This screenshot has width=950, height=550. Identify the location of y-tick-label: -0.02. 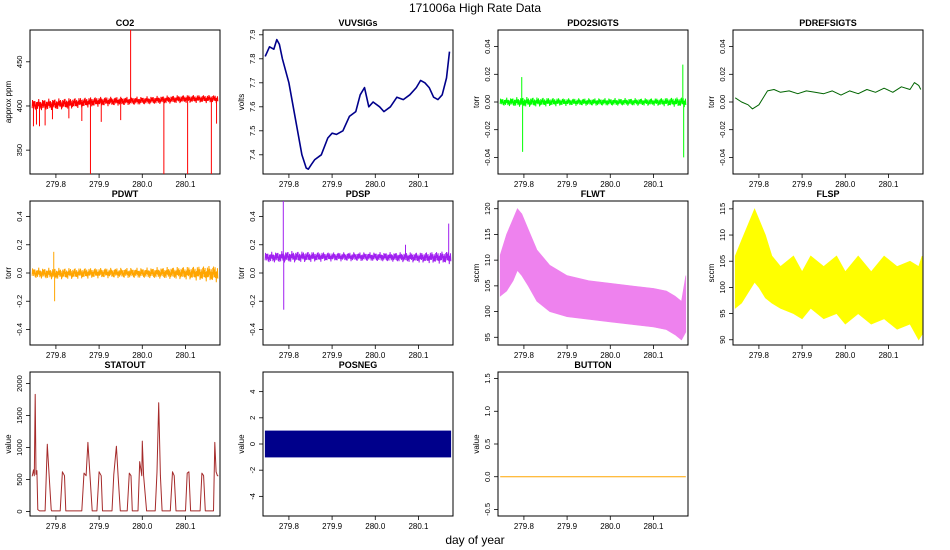
(722, 129).